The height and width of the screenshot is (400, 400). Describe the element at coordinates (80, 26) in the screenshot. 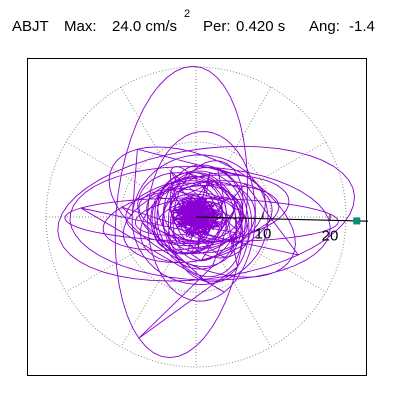

I see `max-label: Max:` at that location.